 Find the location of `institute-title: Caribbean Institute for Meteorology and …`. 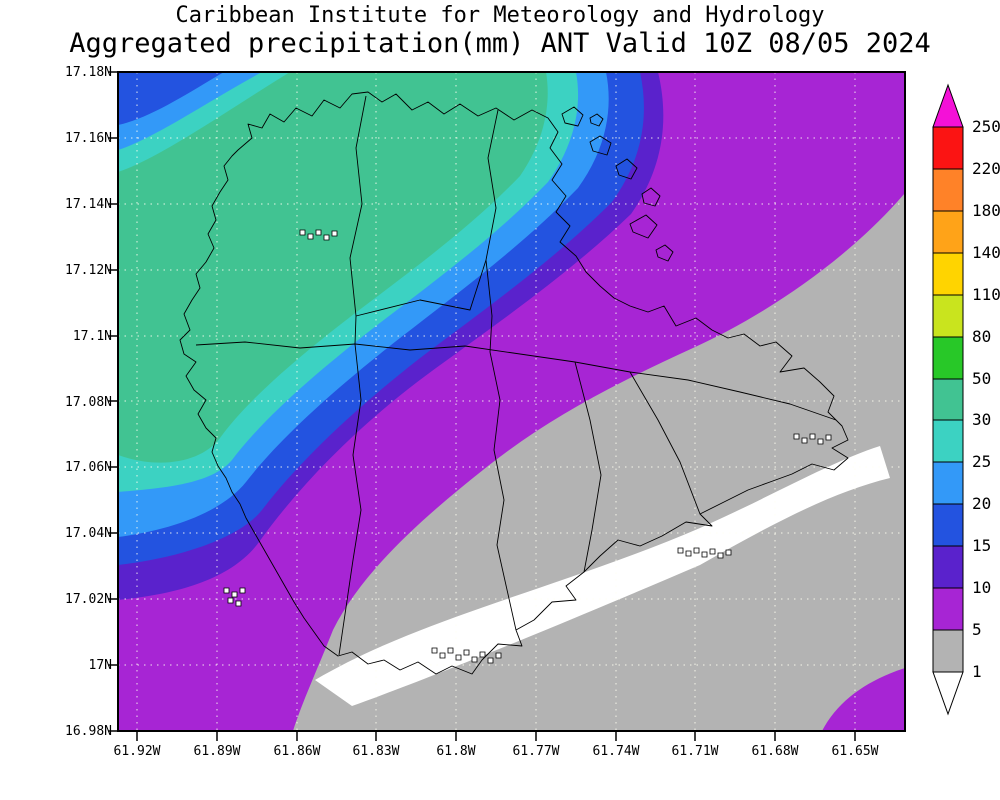

institute-title: Caribbean Institute for Meteorology and … is located at coordinates (500, 15).